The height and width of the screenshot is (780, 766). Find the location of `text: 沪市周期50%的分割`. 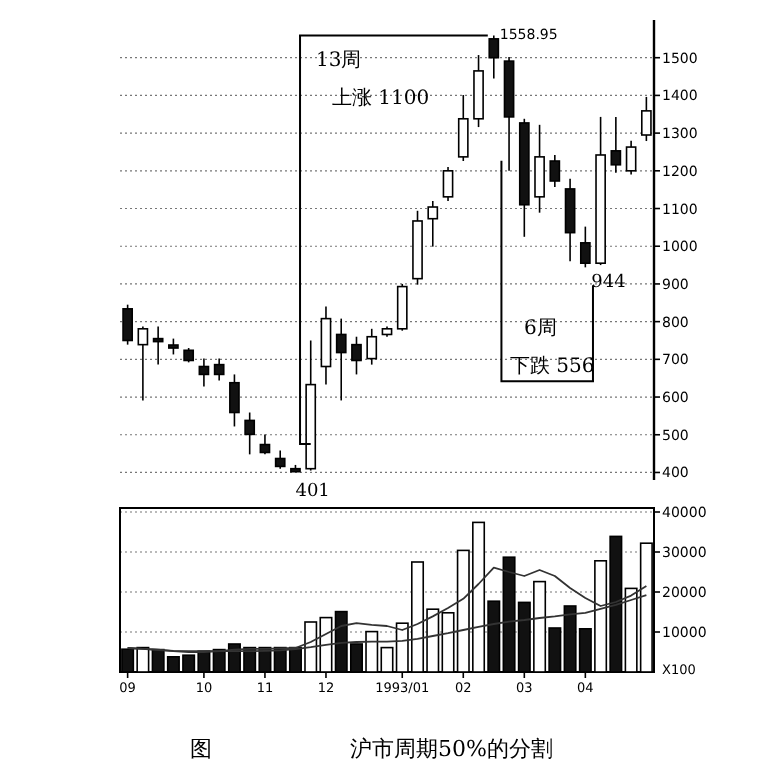

text: 沪市周期50%的分割 is located at coordinates (451, 749).